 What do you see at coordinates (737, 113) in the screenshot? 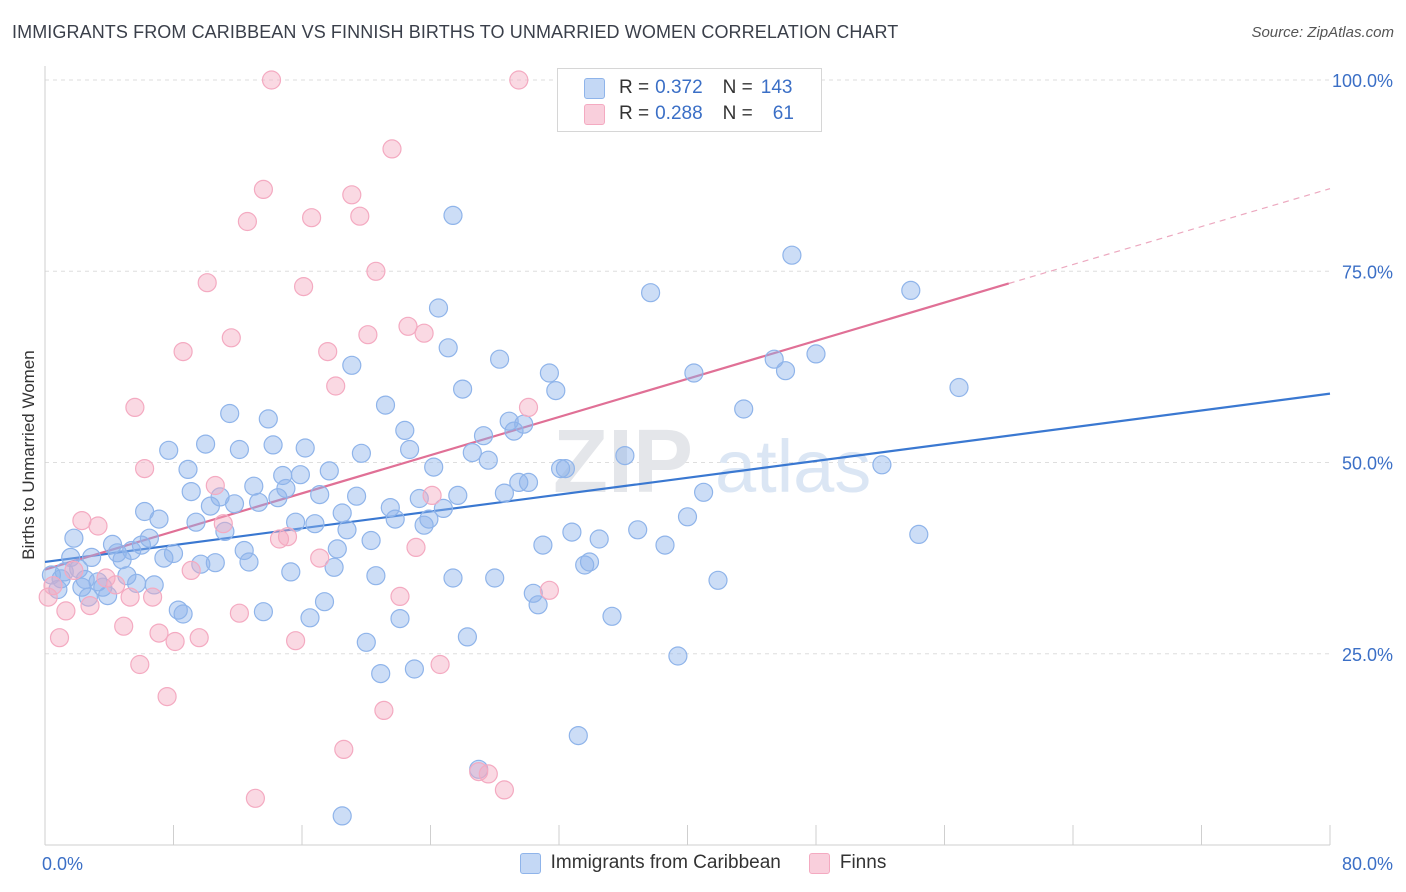
I see `legend-n-label: N =` at bounding box center [737, 113].